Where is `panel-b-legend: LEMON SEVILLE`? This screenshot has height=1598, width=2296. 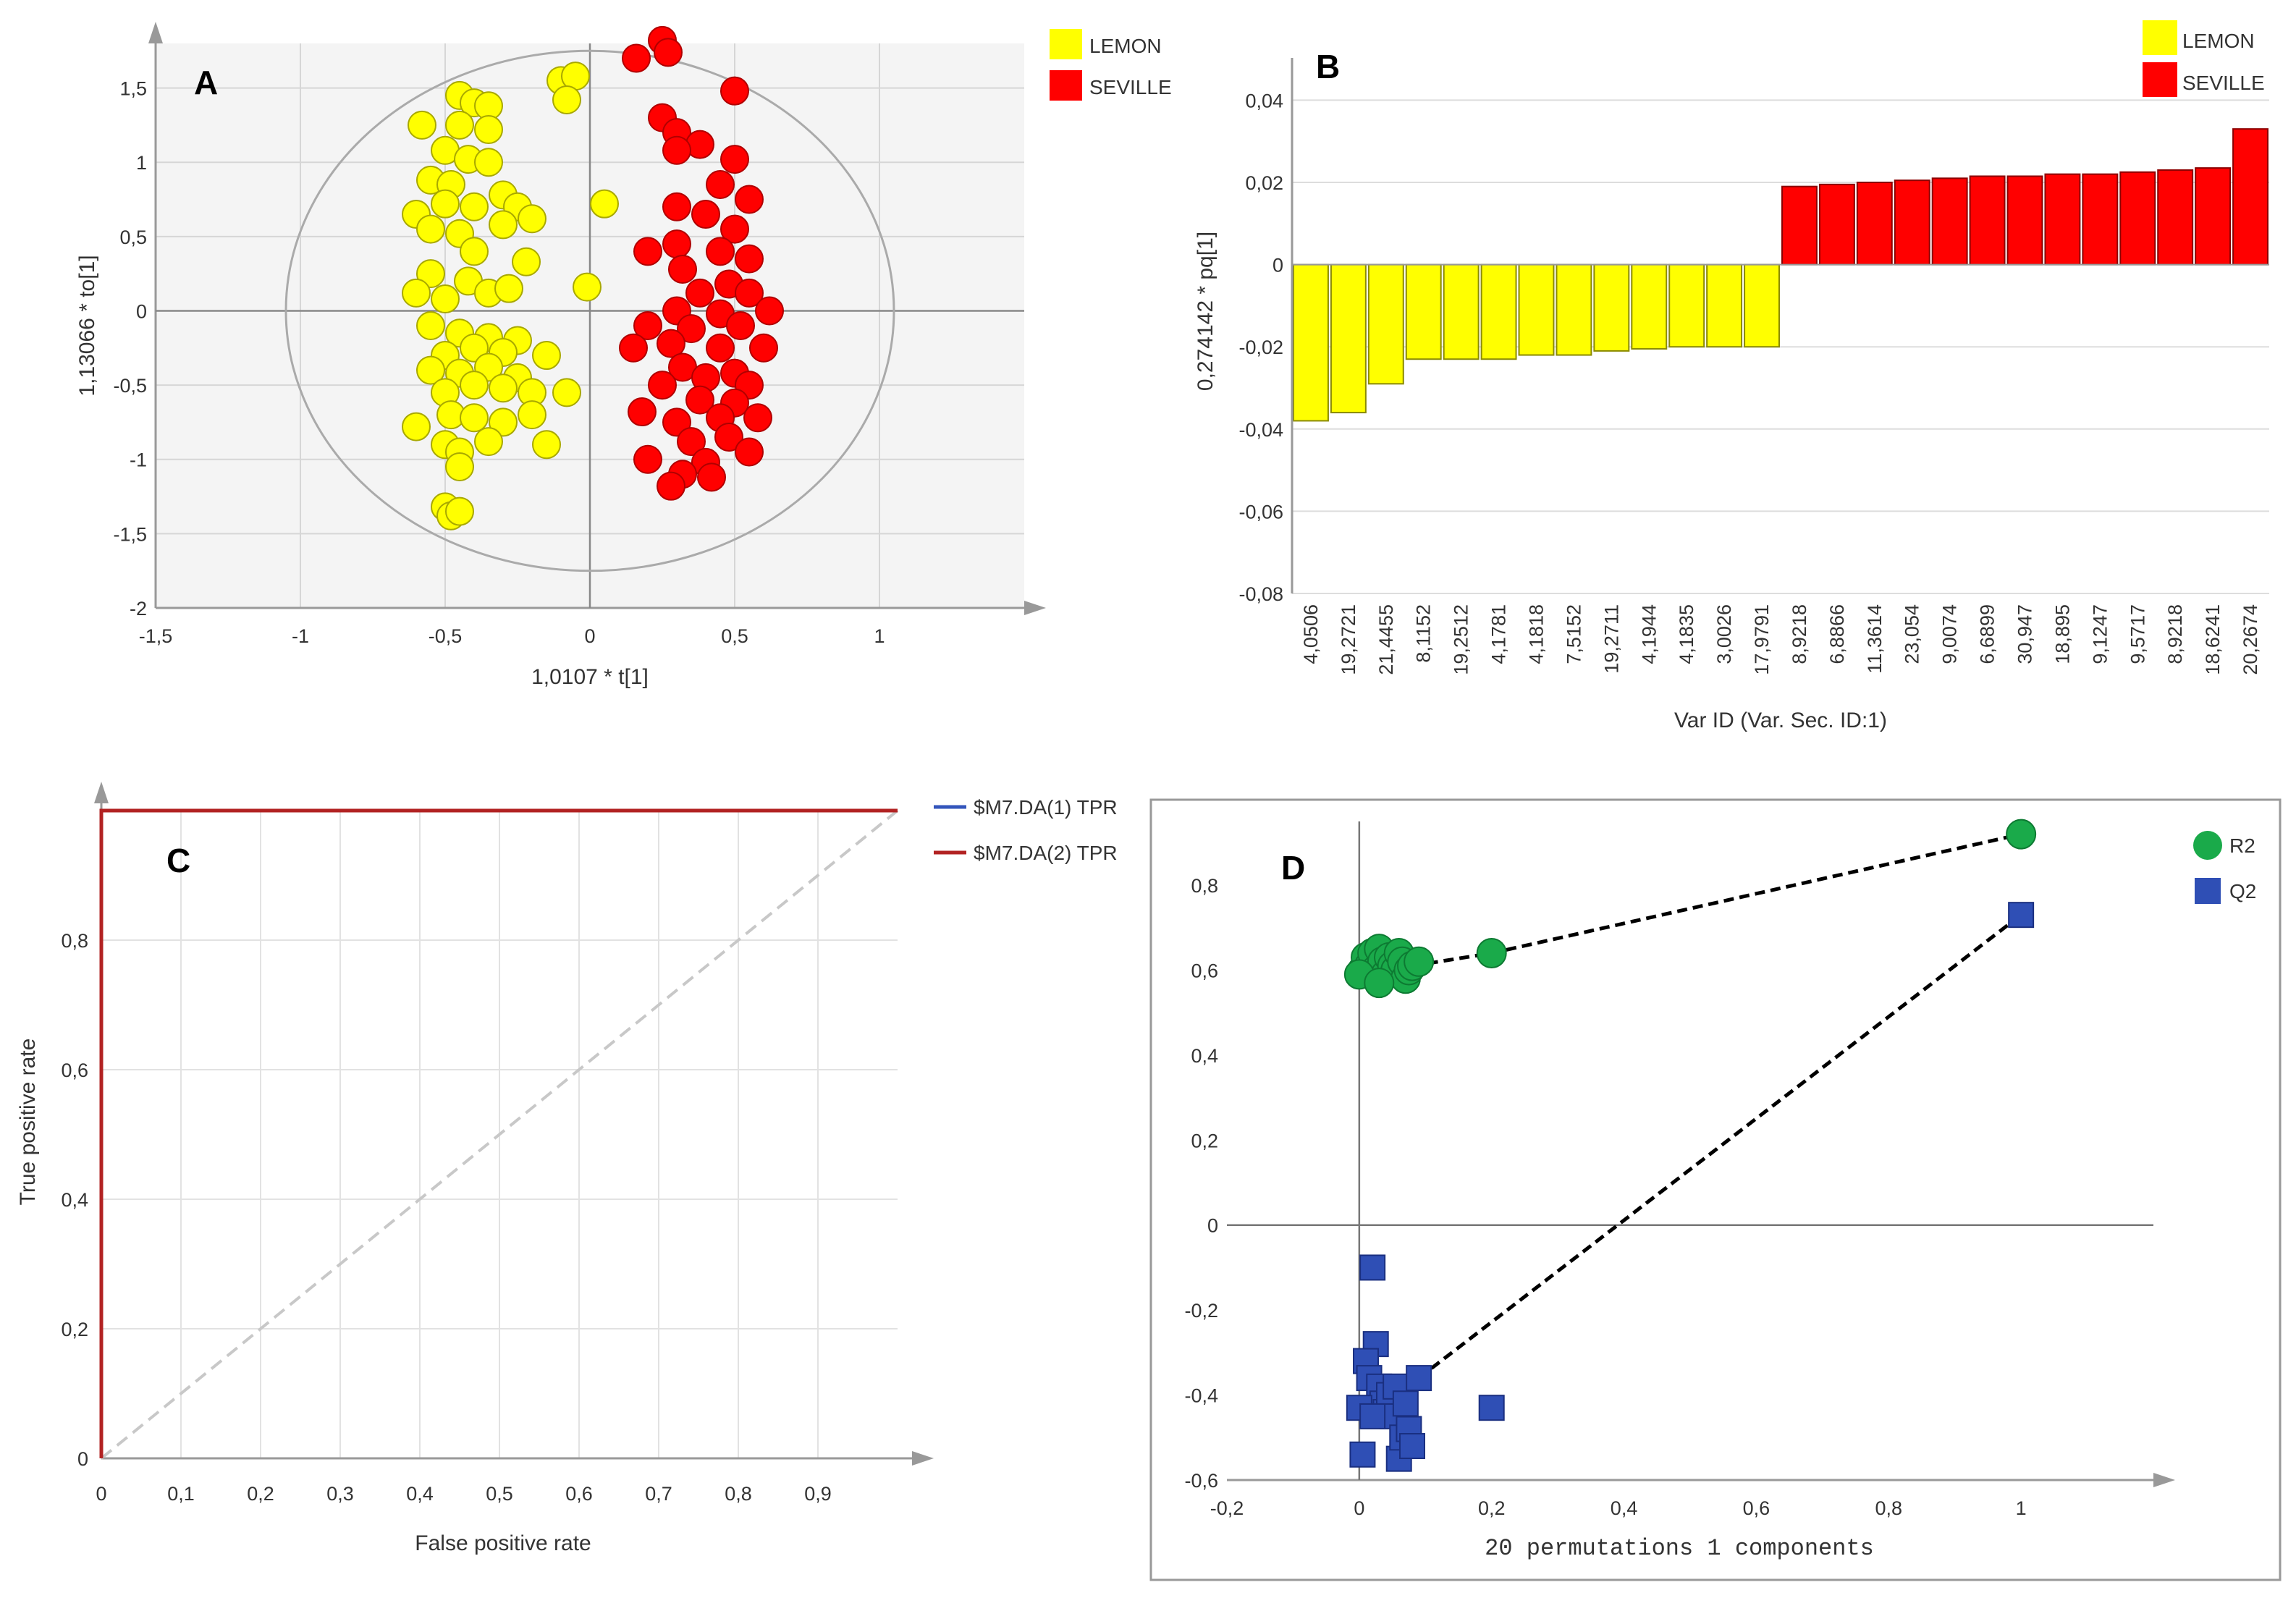 panel-b-legend: LEMON SEVILLE is located at coordinates (2204, 59).